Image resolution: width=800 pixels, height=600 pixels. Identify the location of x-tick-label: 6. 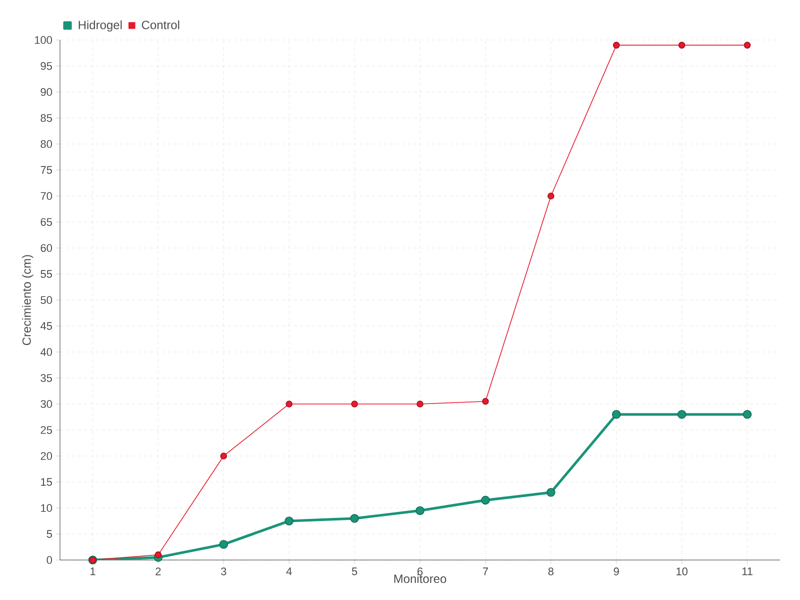
(420, 572).